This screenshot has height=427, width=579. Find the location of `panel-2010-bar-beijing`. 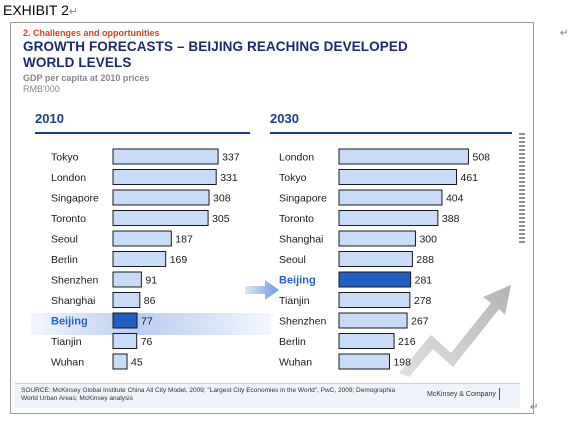

panel-2010-bar-beijing is located at coordinates (125, 320).